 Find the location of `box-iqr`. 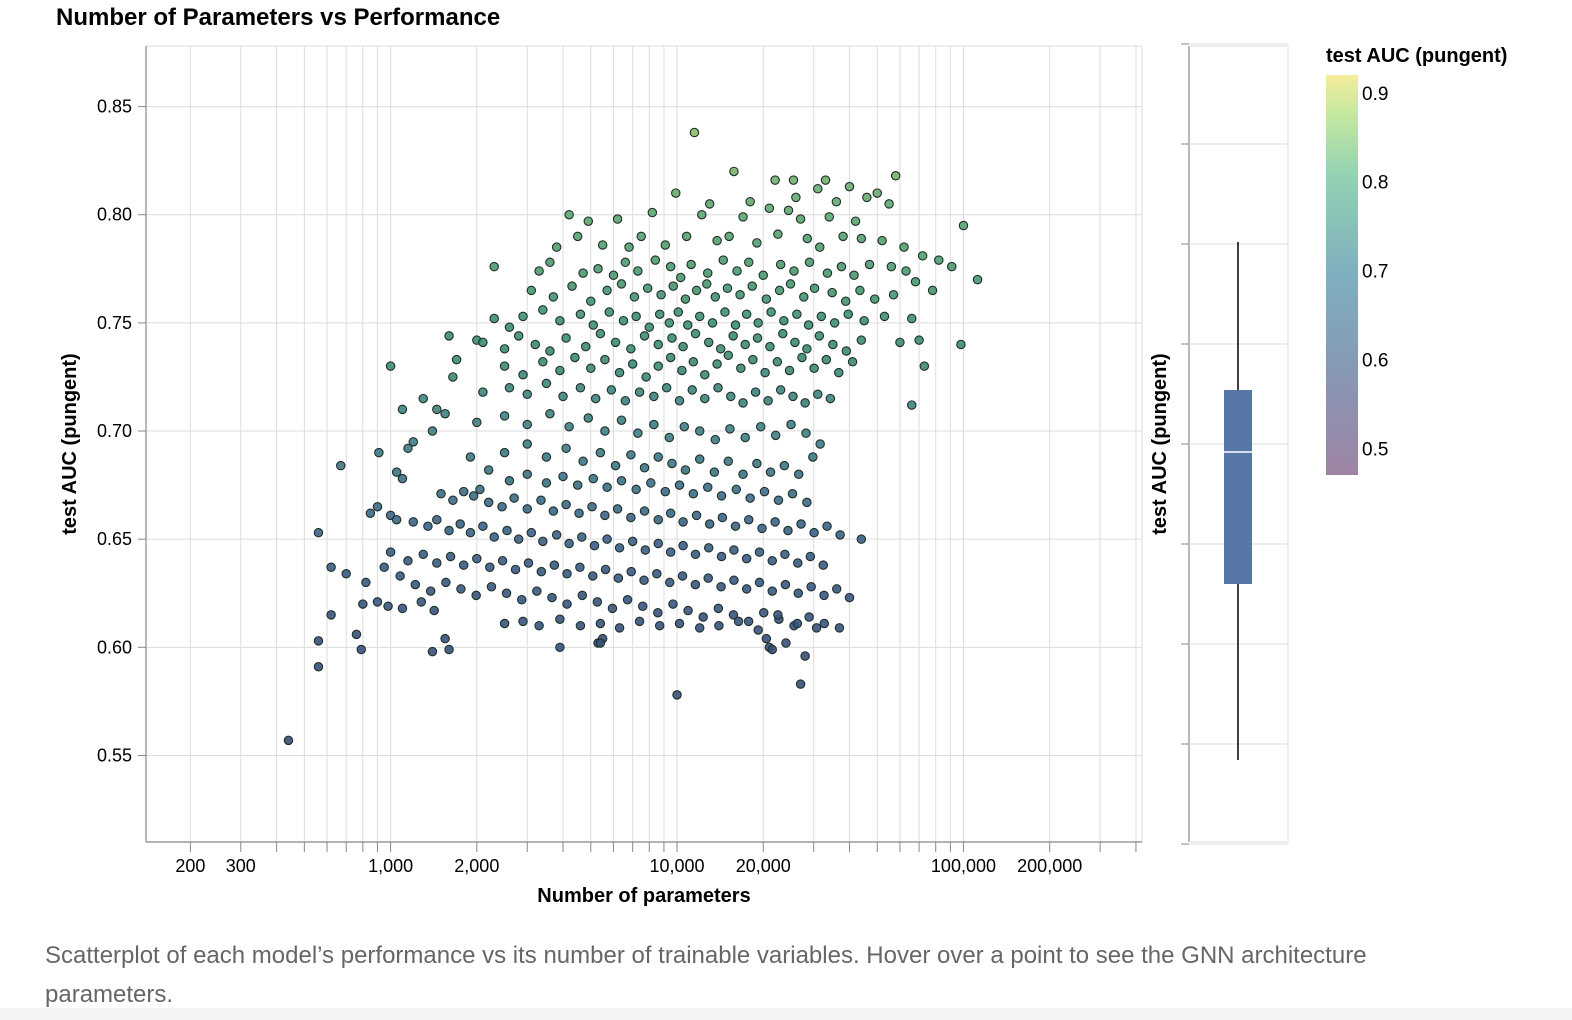

box-iqr is located at coordinates (1238, 487).